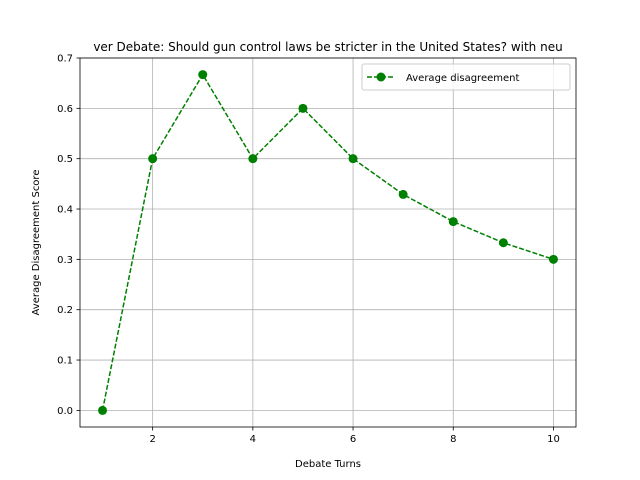  I want to click on x-tick-label: 8, so click(453, 439).